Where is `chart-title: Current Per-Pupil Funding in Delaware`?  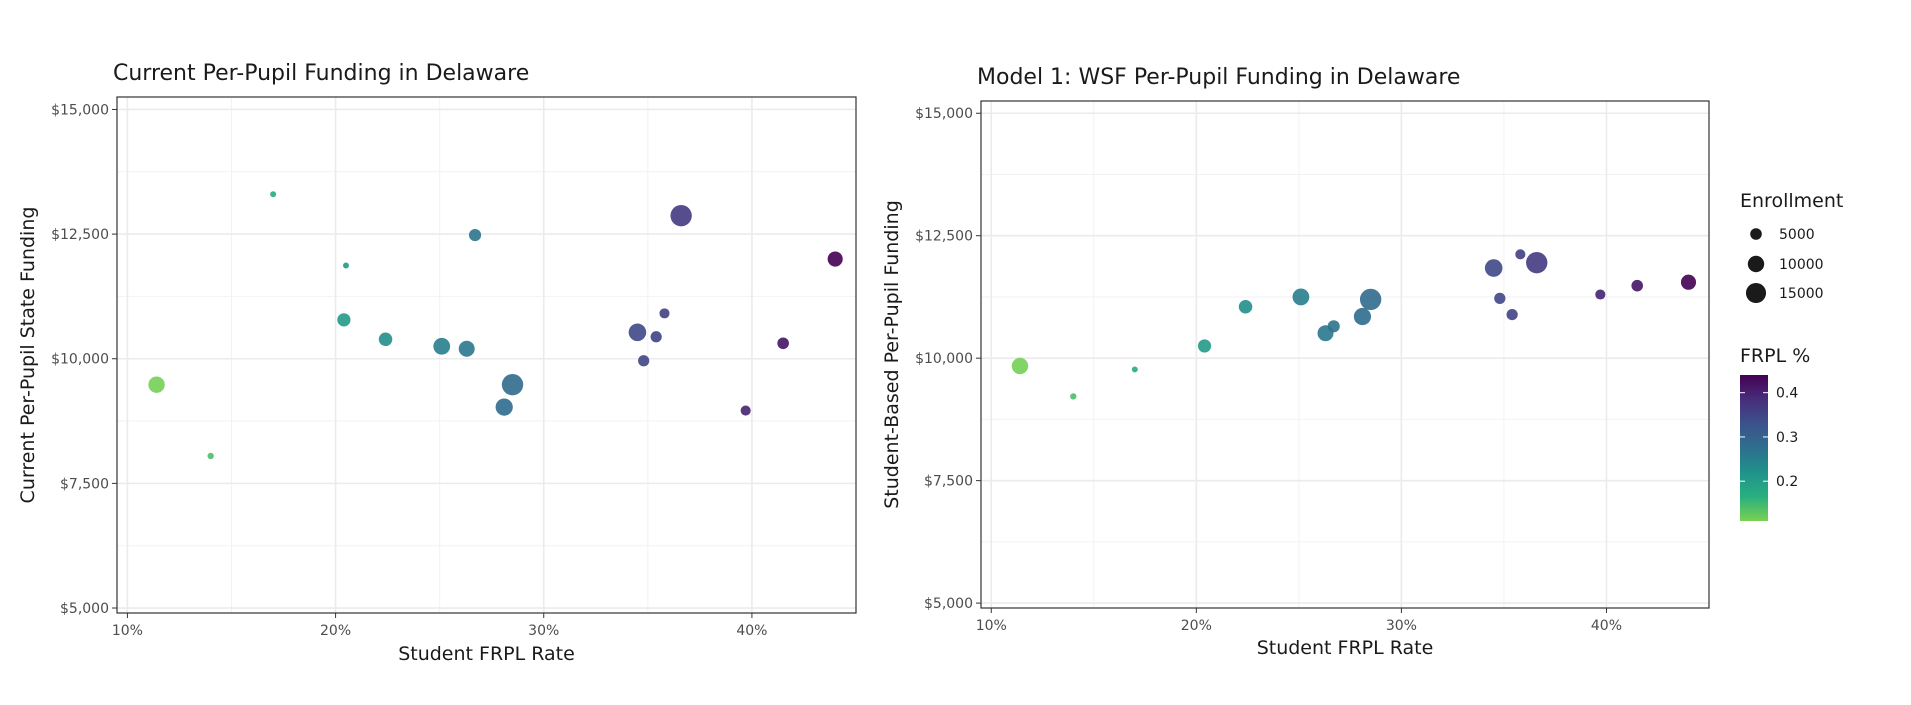 chart-title: Current Per-Pupil Funding in Delaware is located at coordinates (321, 73).